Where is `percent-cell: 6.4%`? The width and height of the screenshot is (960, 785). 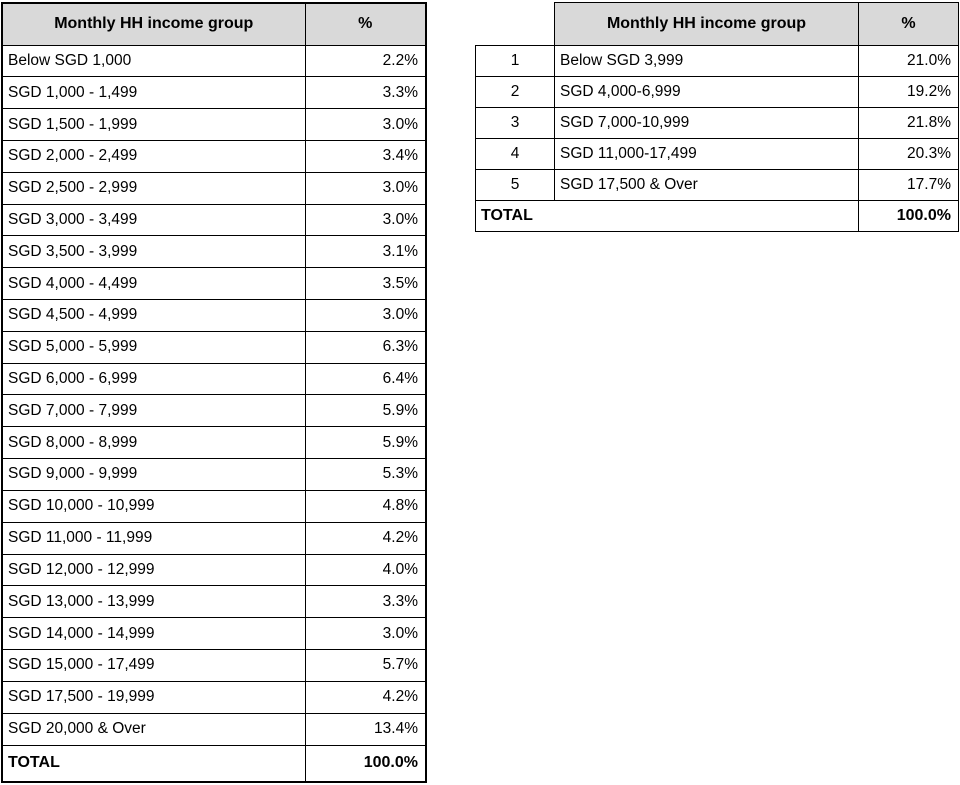 percent-cell: 6.4% is located at coordinates (365, 379).